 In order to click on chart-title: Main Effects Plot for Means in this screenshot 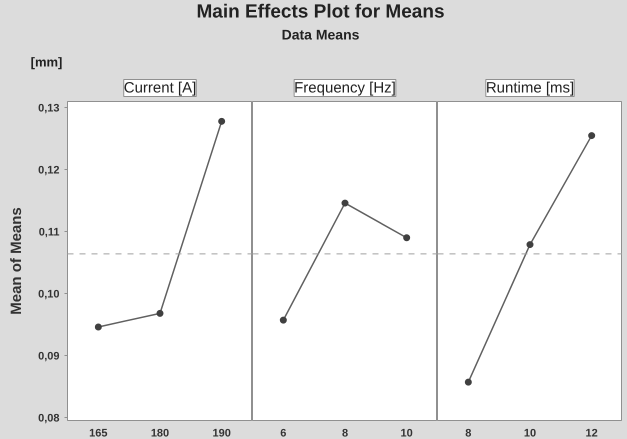, I will do `click(320, 12)`.